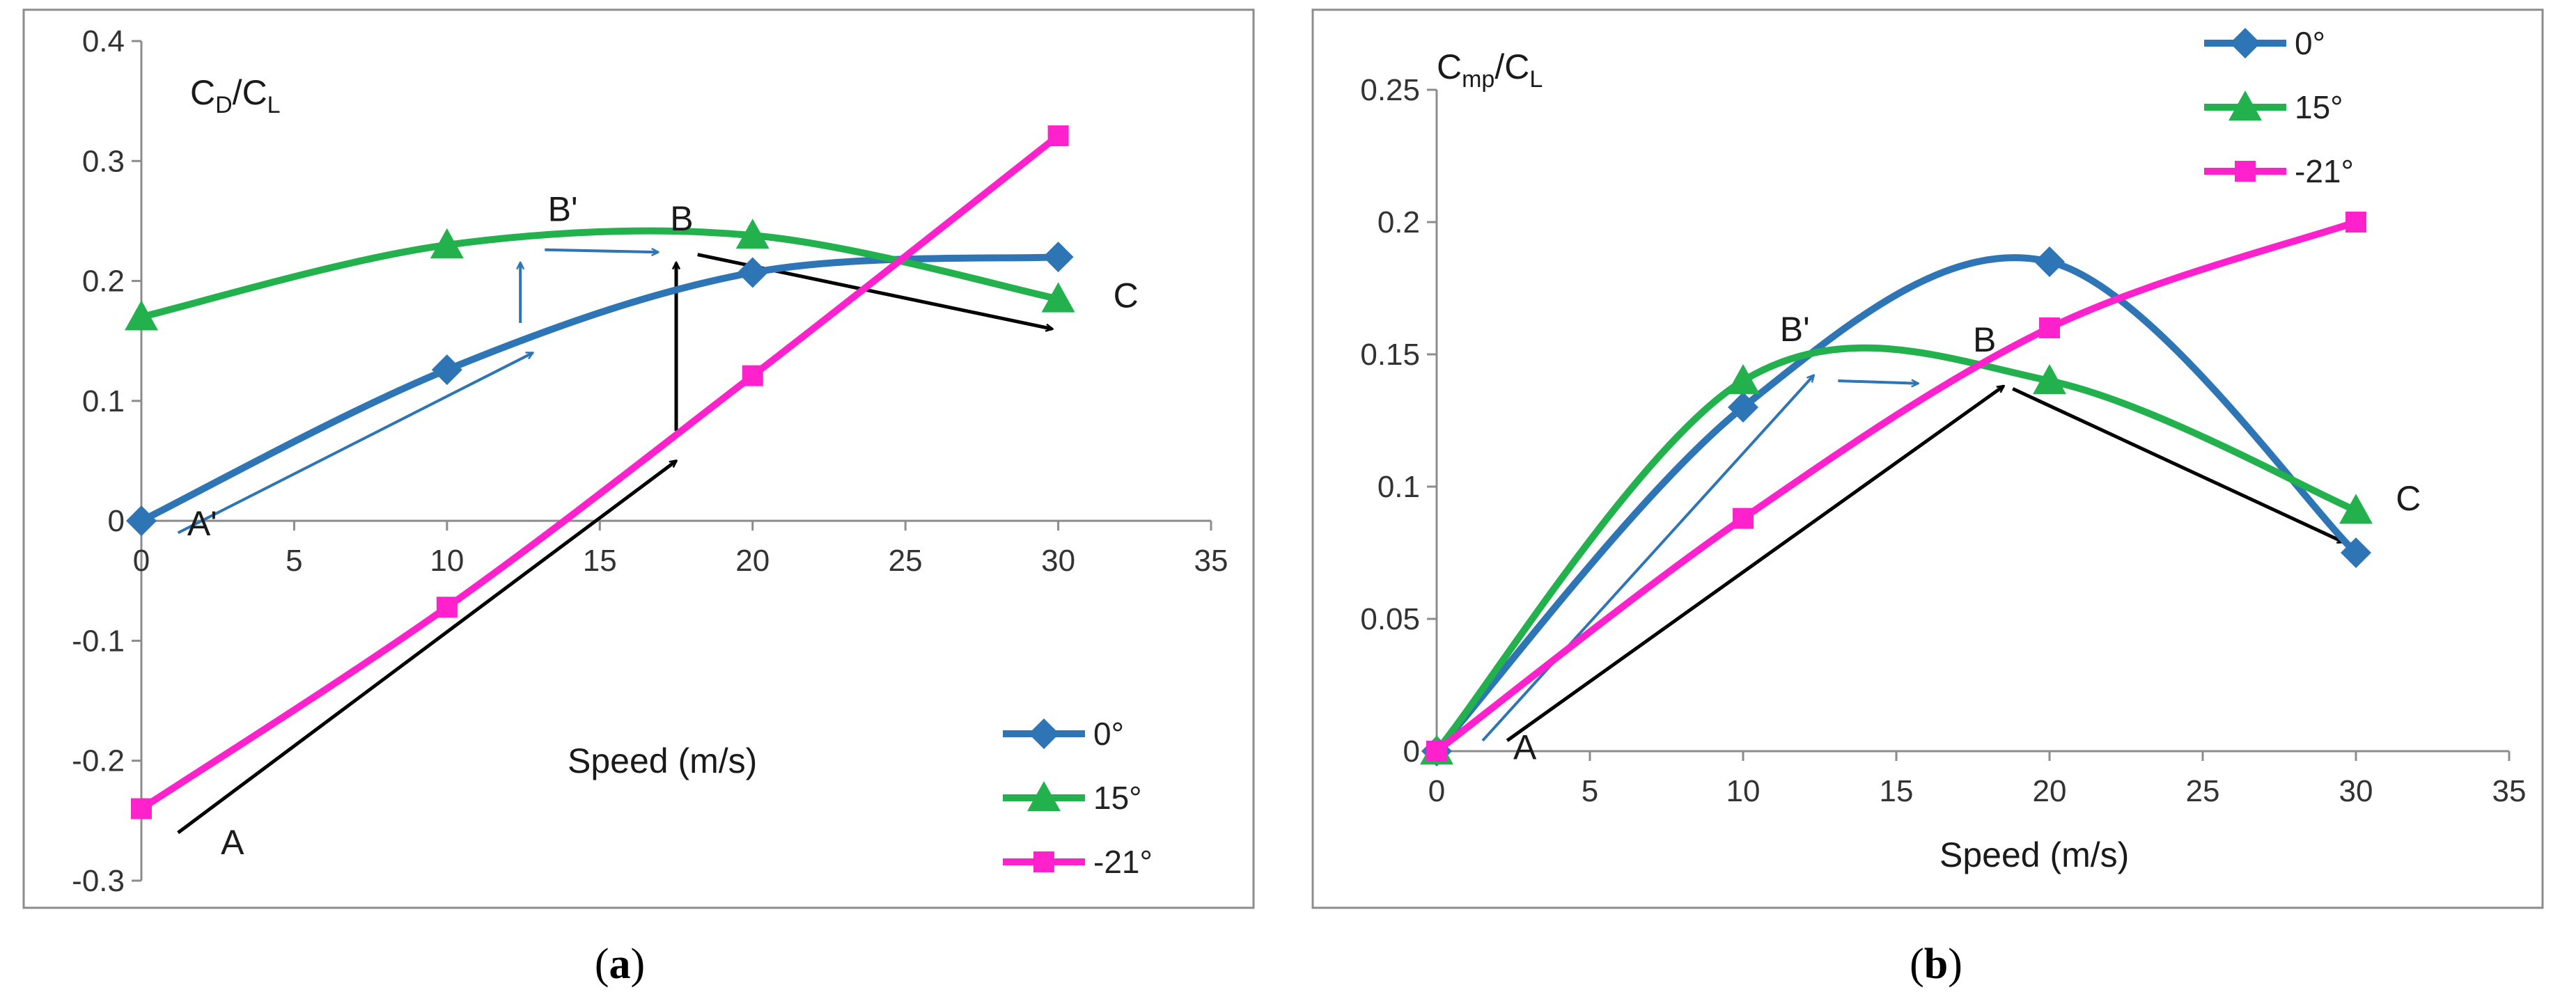 The image size is (2576, 999). I want to click on y-tick-label: 0.15, so click(1390, 355).